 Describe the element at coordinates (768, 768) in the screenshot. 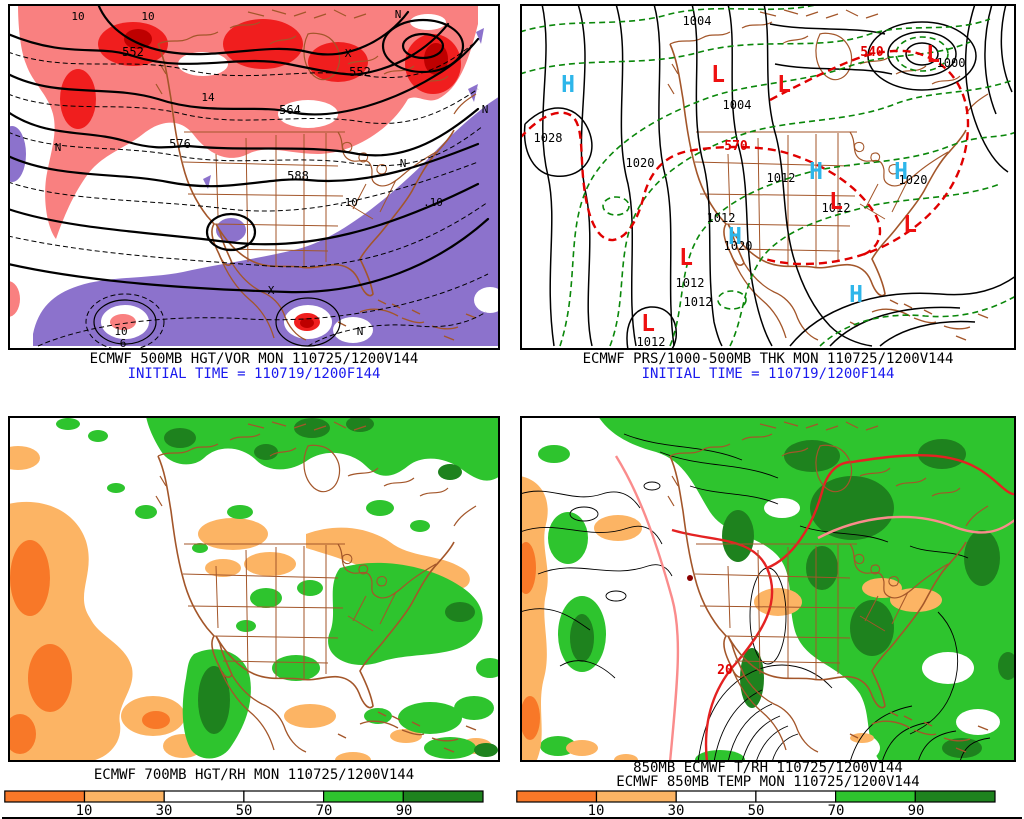

I see `caption-850mb-line1: 850MB ECMWF T/RH 110725/1200V144` at that location.